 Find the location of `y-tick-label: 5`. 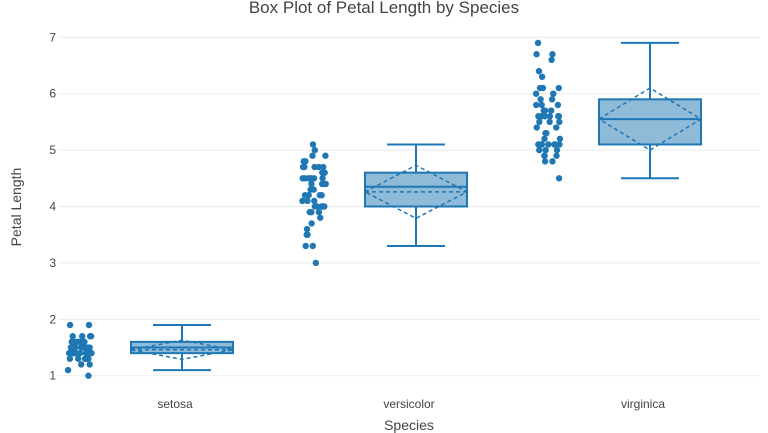

y-tick-label: 5 is located at coordinates (52, 150).